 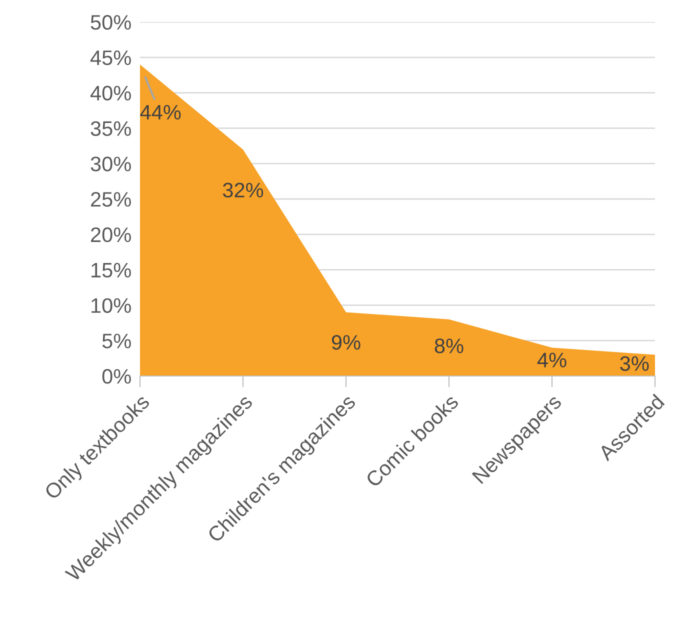 I want to click on y-tick-label: 15%, so click(x=111, y=270).